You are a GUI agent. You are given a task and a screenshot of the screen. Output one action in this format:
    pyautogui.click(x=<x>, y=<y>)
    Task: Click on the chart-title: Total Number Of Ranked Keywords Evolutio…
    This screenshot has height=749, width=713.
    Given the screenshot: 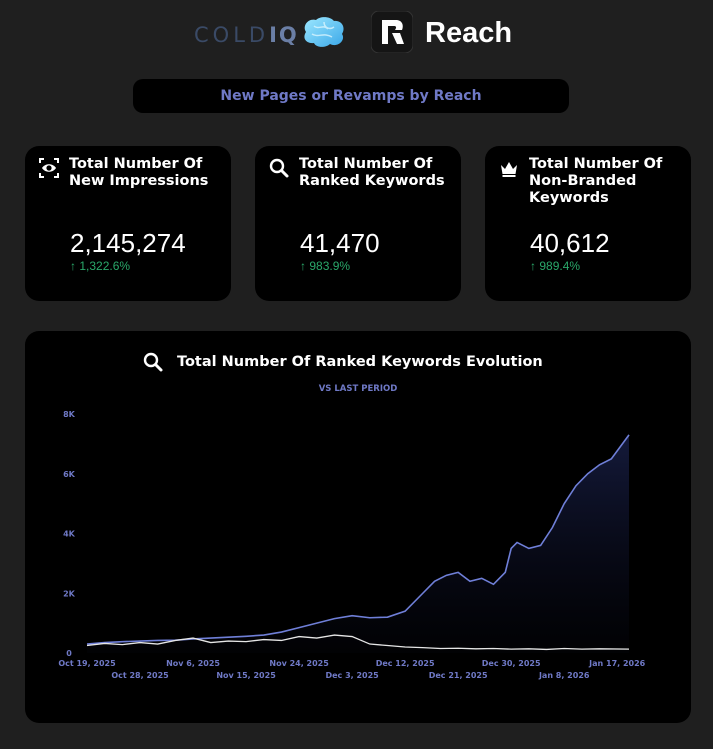 What is the action you would take?
    pyautogui.click(x=360, y=362)
    